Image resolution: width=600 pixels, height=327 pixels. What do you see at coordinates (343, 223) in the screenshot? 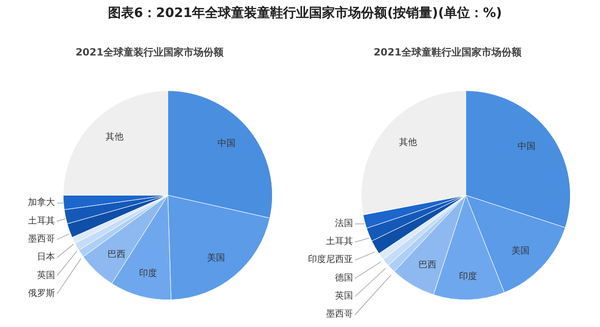
I see `slice-label: 法国` at bounding box center [343, 223].